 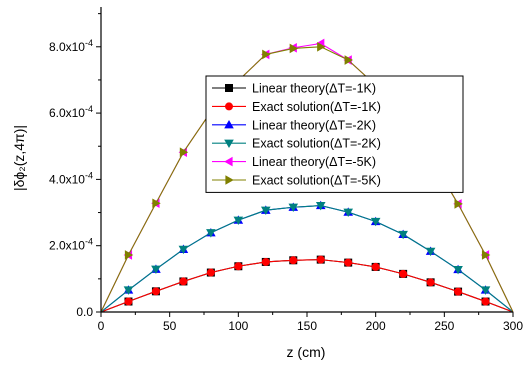 What do you see at coordinates (101, 326) in the screenshot?
I see `x-tick-label: 0` at bounding box center [101, 326].